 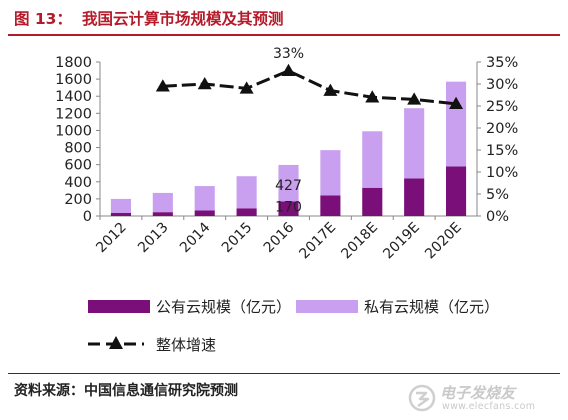 What do you see at coordinates (431, 307) in the screenshot?
I see `legend-label: 私有云规模（亿元）` at bounding box center [431, 307].